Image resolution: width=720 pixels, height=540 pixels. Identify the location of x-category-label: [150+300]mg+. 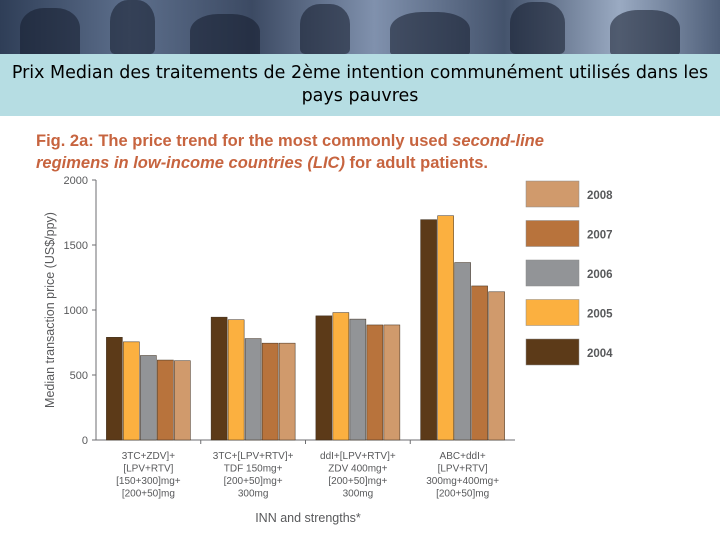
(148, 481).